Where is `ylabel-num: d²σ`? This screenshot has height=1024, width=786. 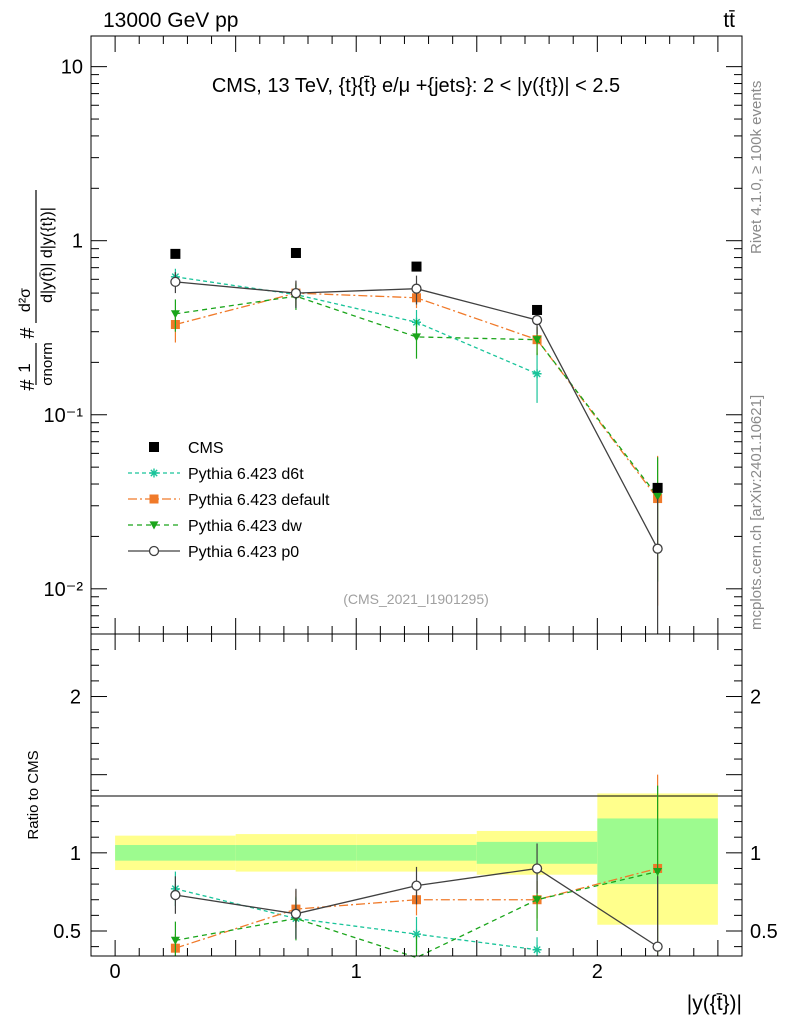 ylabel-num: d²σ is located at coordinates (25, 300).